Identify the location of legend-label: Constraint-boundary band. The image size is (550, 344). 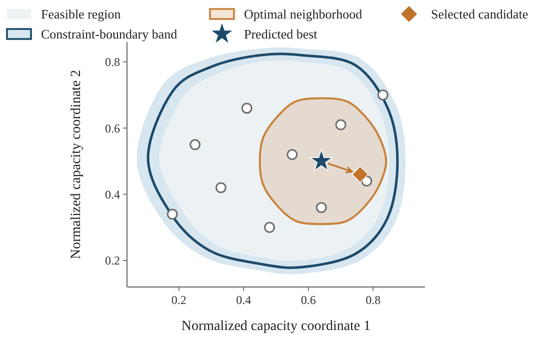
(109, 34).